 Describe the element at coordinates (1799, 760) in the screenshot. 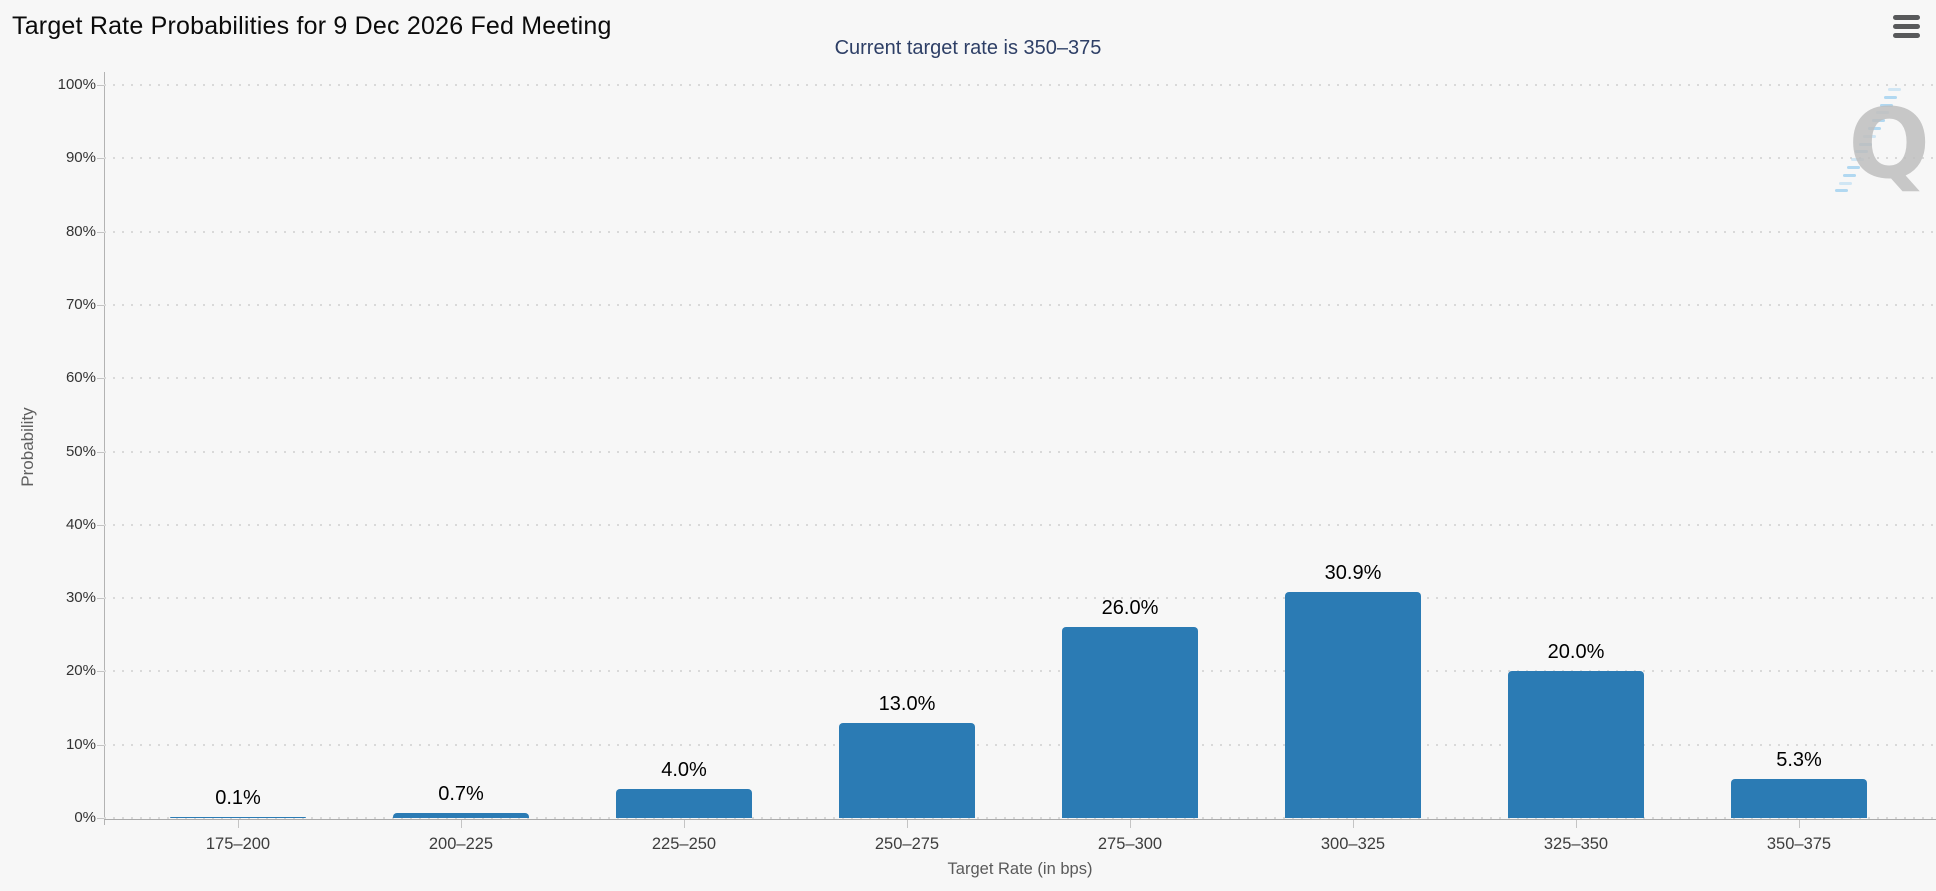

I see `bar-value-label: 5.3%` at that location.